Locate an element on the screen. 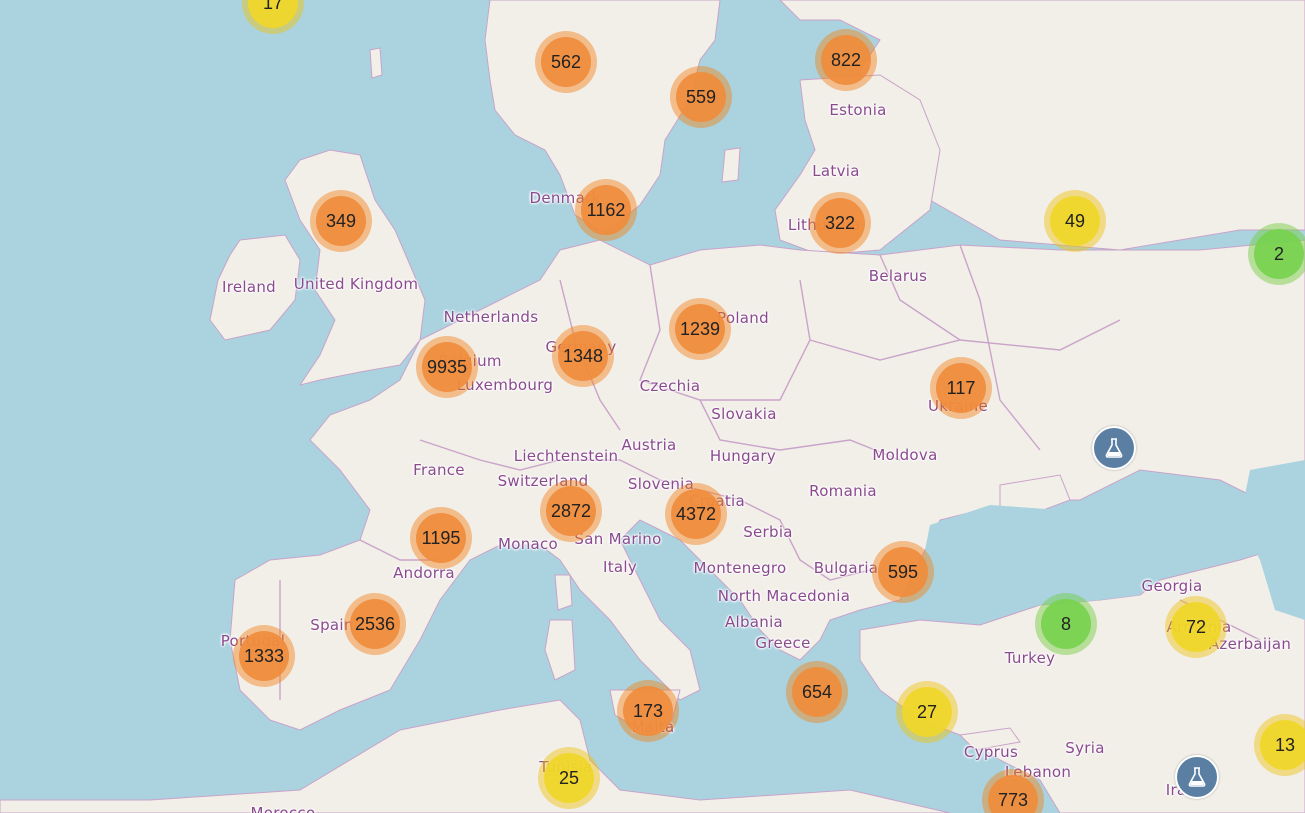 The height and width of the screenshot is (813, 1305). label-czechia: Czechia is located at coordinates (670, 386).